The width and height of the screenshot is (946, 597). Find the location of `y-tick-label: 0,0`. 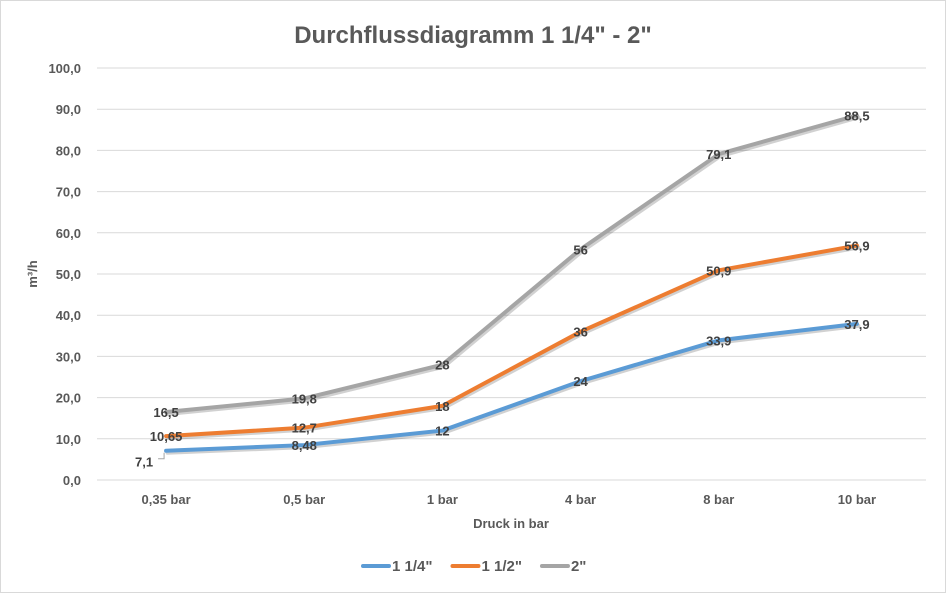

y-tick-label: 0,0 is located at coordinates (72, 480).